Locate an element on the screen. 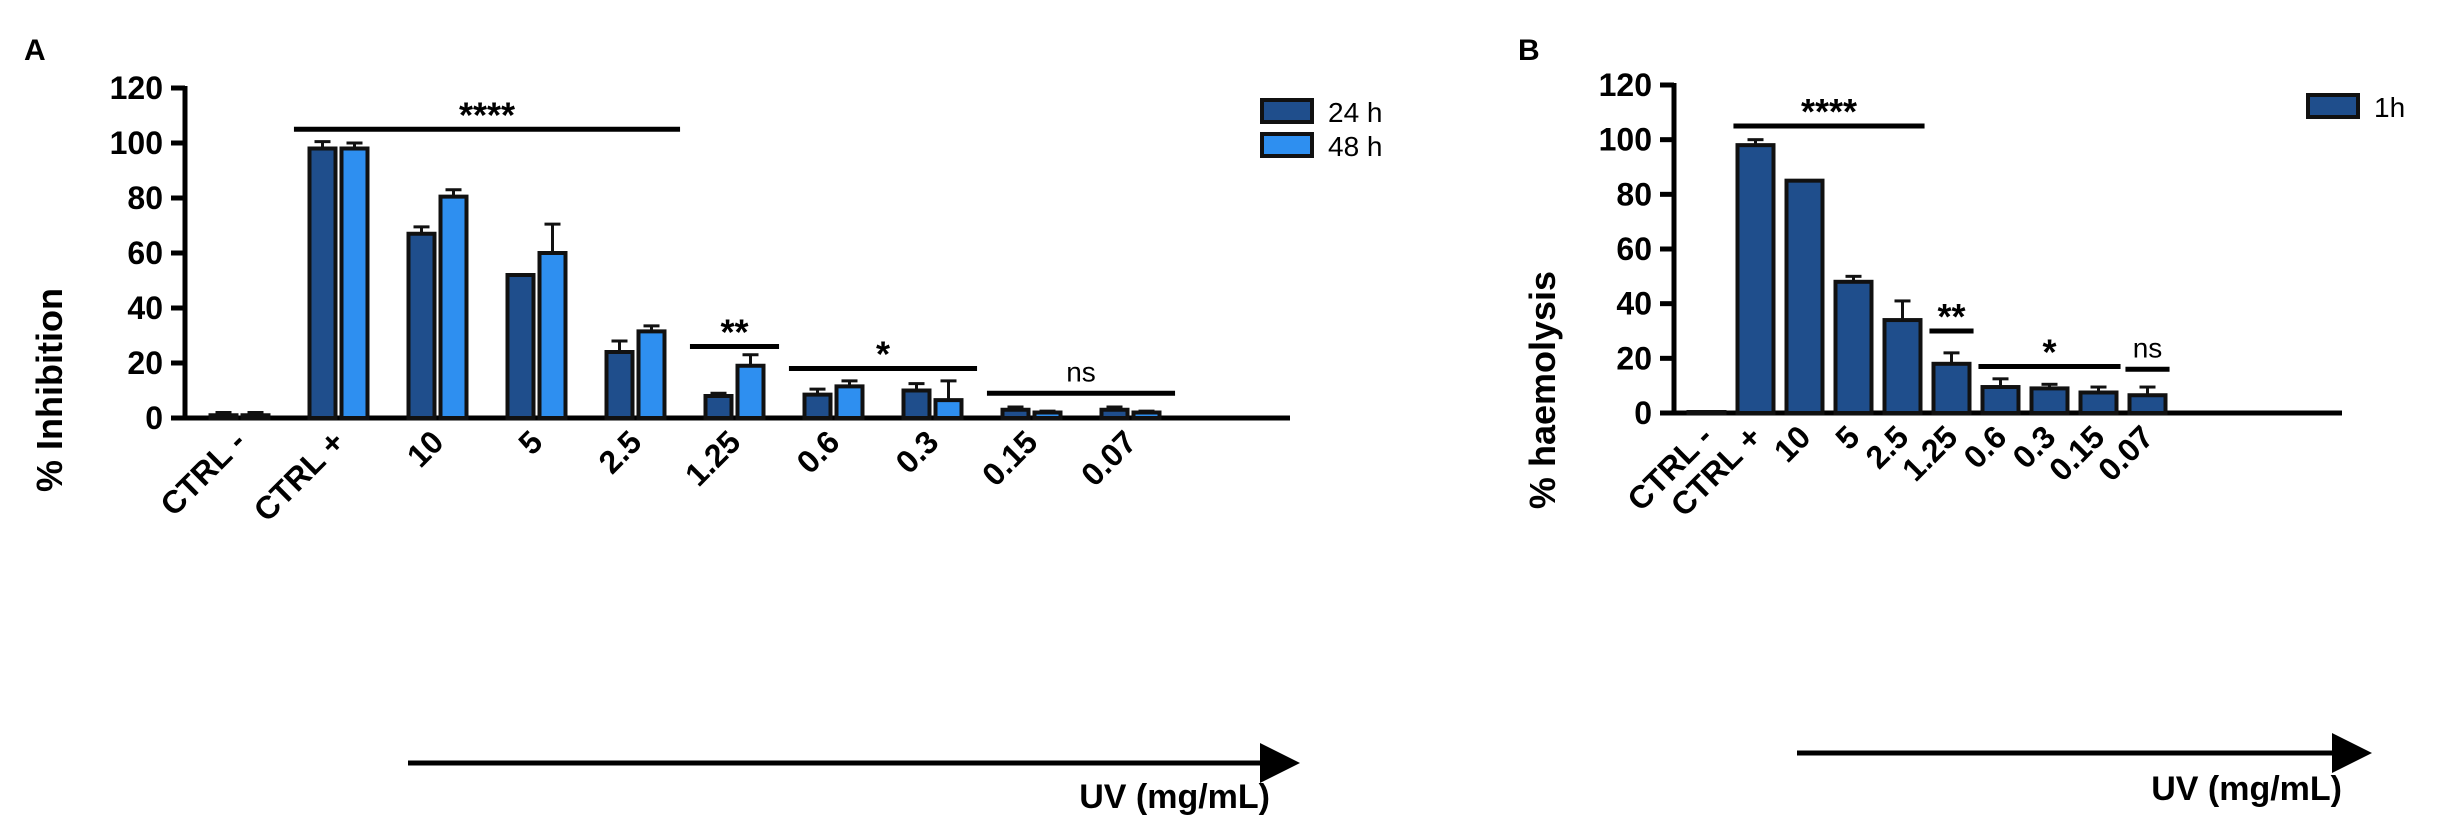  panel-b-x-tick-label: 0.6 is located at coordinates (1985, 446).